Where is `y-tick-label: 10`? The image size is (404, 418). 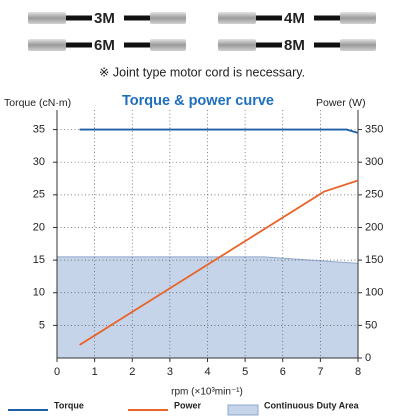
y-tick-label: 10 is located at coordinates (39, 293).